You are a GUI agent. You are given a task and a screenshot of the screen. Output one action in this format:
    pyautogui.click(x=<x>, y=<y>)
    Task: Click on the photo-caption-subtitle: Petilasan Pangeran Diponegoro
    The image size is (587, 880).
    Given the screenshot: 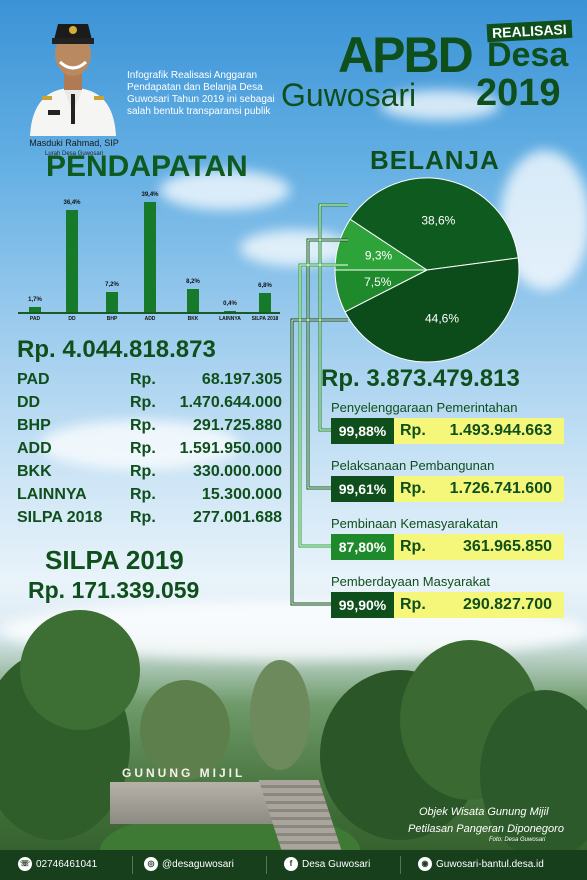 What is the action you would take?
    pyautogui.click(x=486, y=829)
    